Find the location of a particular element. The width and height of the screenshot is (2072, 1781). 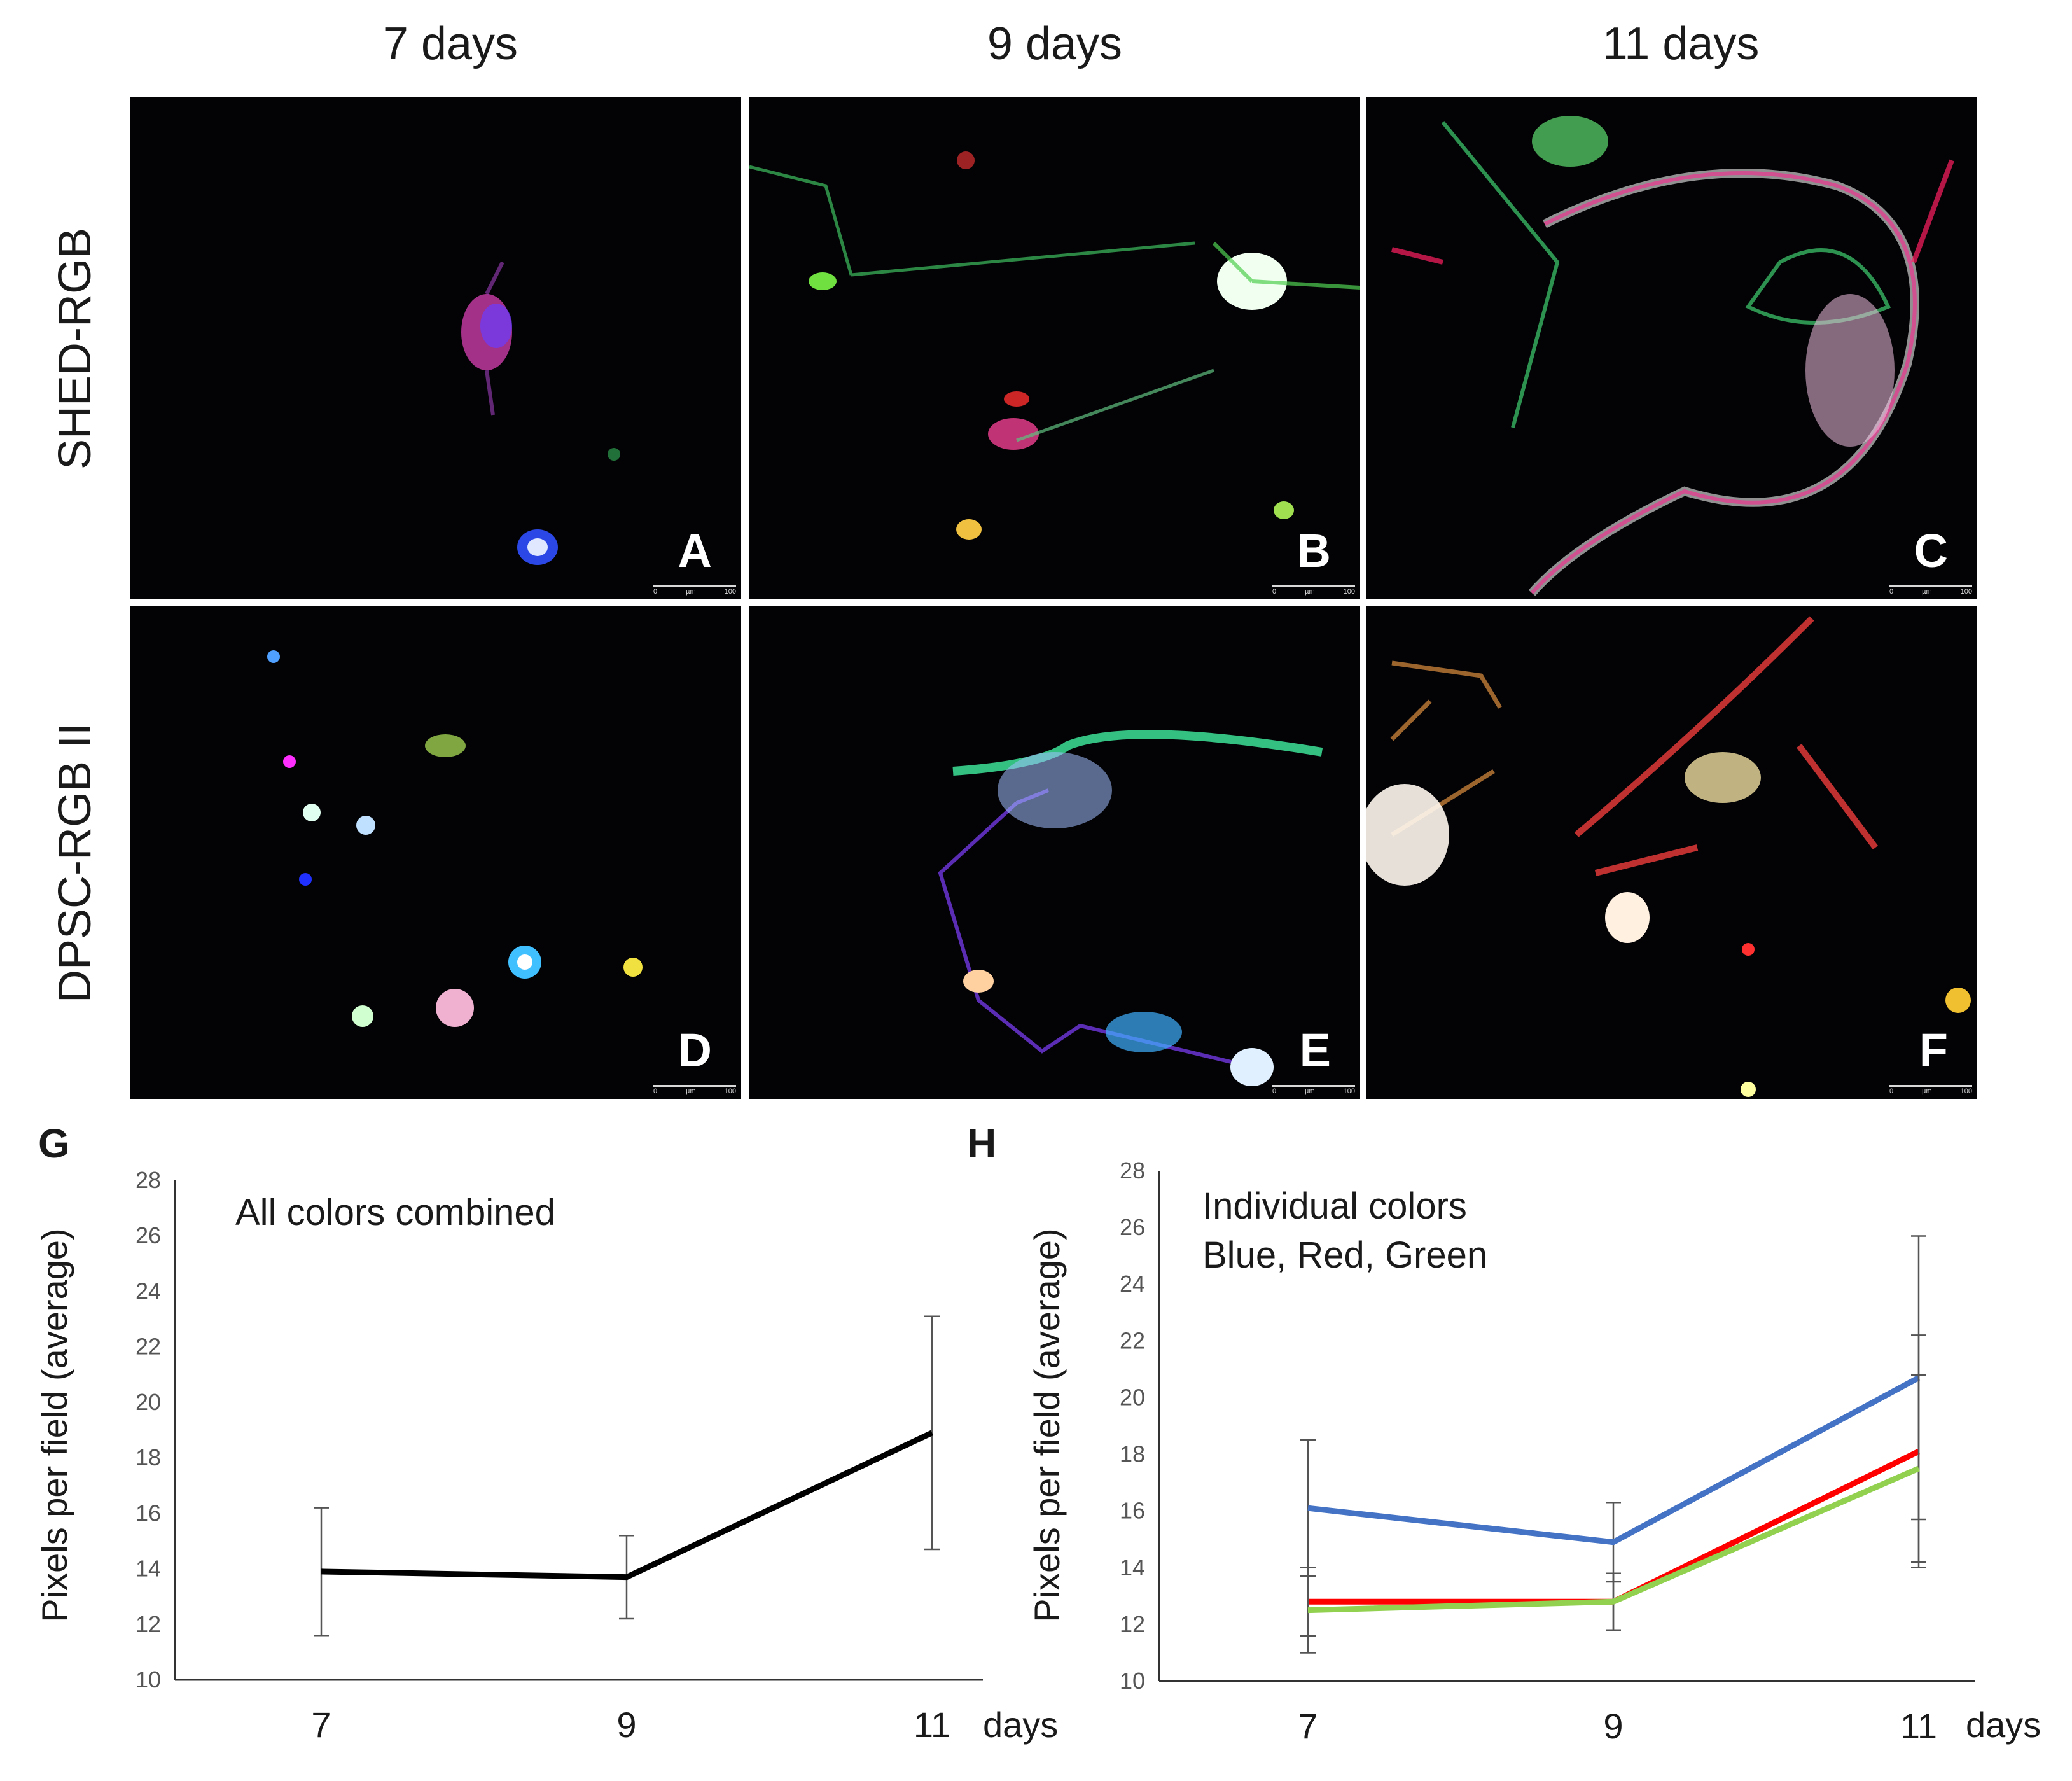

micrograph-panel-e: E 0 µm 100 is located at coordinates (1054, 853).